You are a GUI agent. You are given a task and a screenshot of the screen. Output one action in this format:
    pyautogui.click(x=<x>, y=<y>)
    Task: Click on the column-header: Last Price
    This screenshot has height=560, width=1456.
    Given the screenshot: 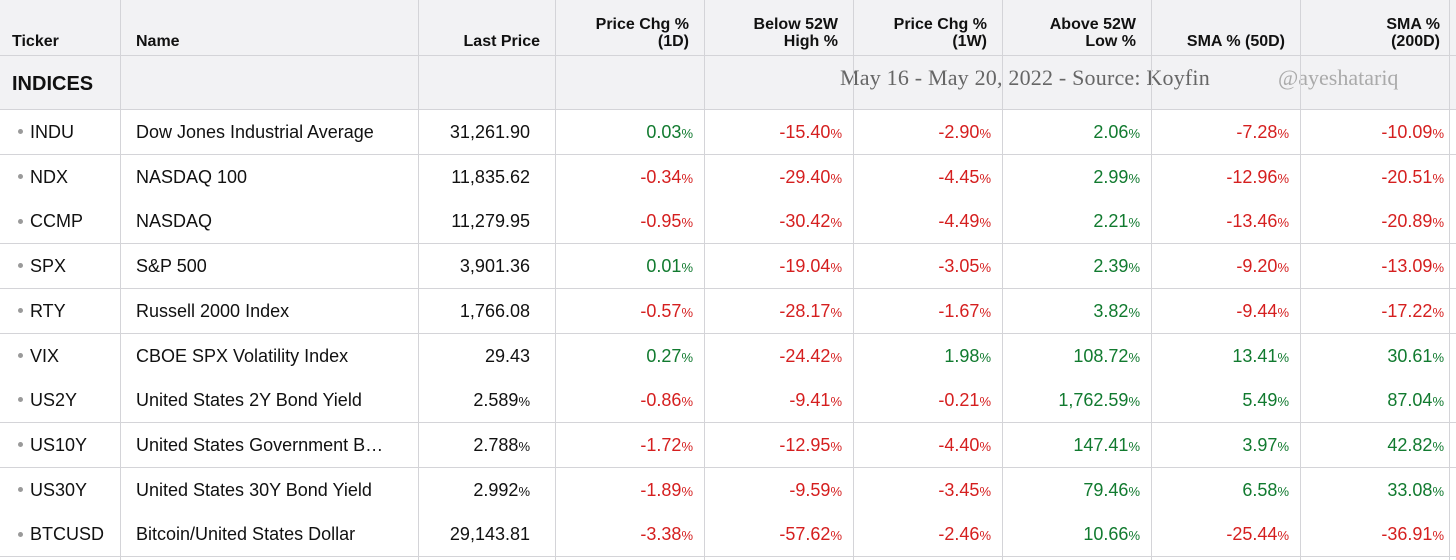 What is the action you would take?
    pyautogui.click(x=479, y=28)
    